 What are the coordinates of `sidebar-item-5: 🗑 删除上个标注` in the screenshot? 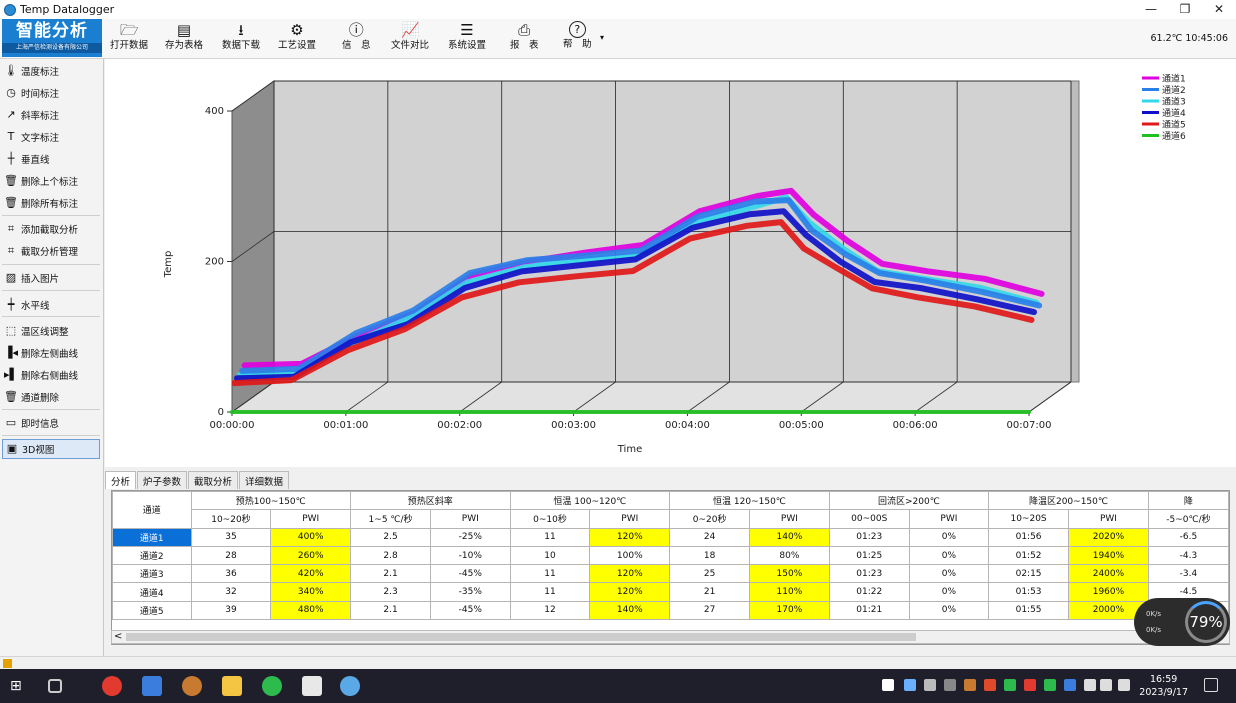 It's located at (51, 181).